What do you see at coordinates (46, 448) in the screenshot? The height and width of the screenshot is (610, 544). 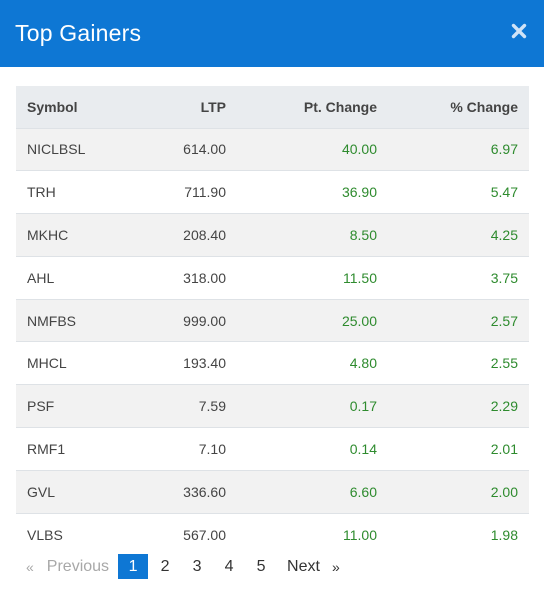 I see `cell-symbol: RMF1` at bounding box center [46, 448].